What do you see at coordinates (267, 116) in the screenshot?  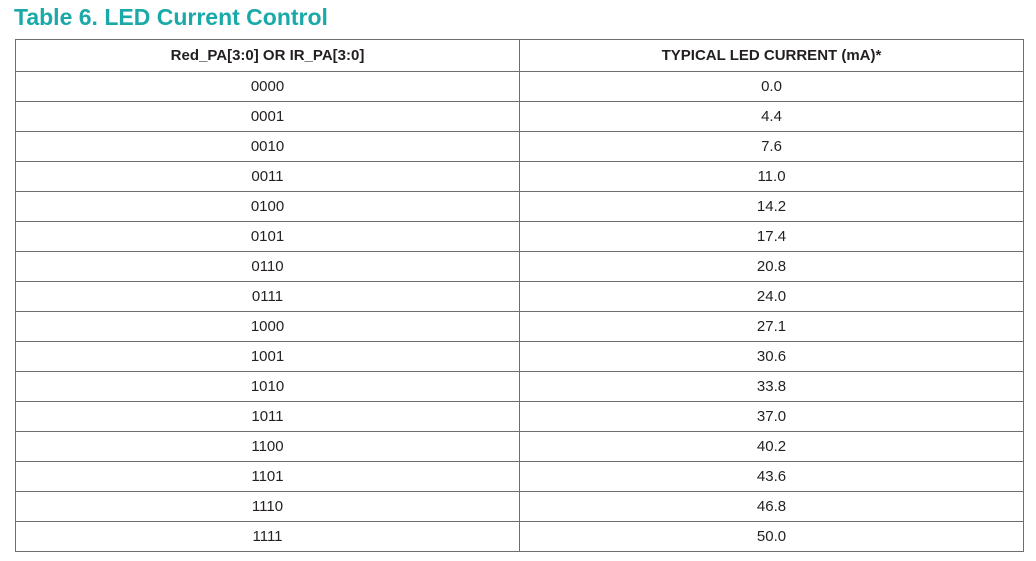 I see `cell-register-bits: 0001` at bounding box center [267, 116].